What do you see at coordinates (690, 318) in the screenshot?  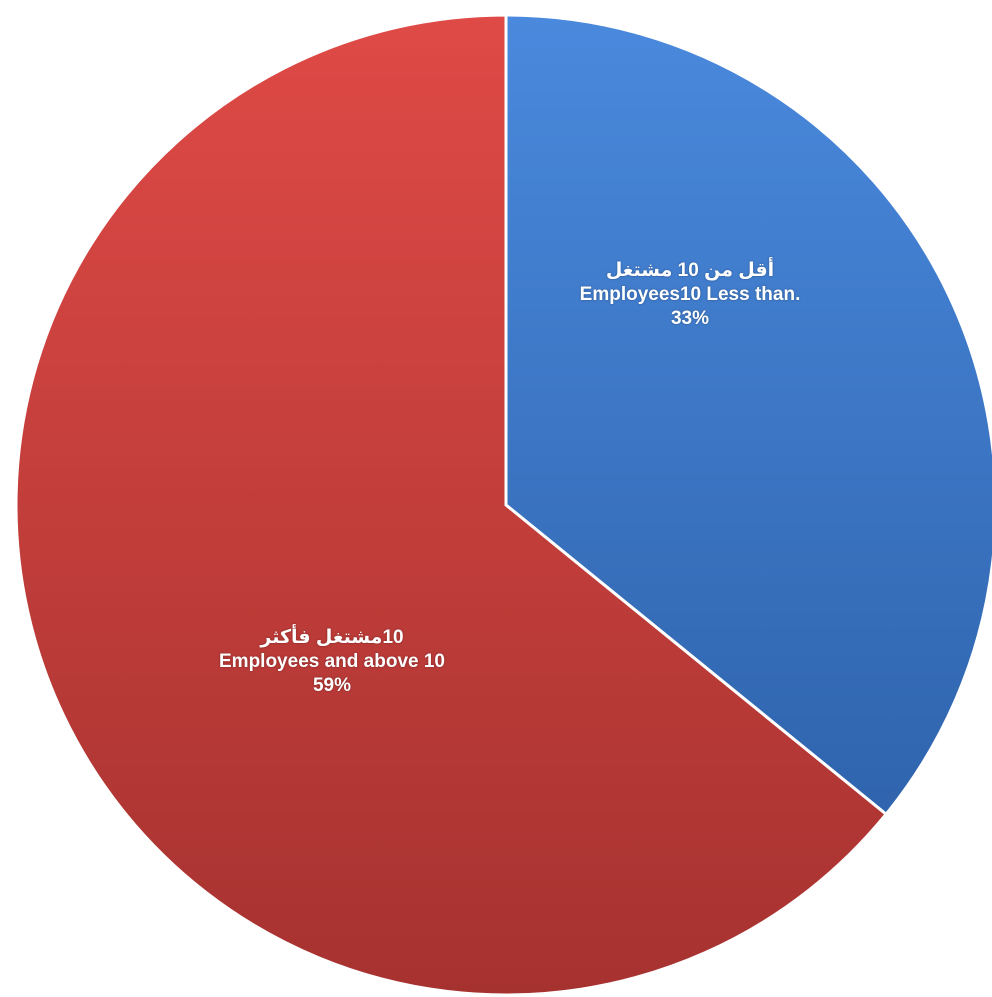 I see `slice-value-label: 33%` at bounding box center [690, 318].